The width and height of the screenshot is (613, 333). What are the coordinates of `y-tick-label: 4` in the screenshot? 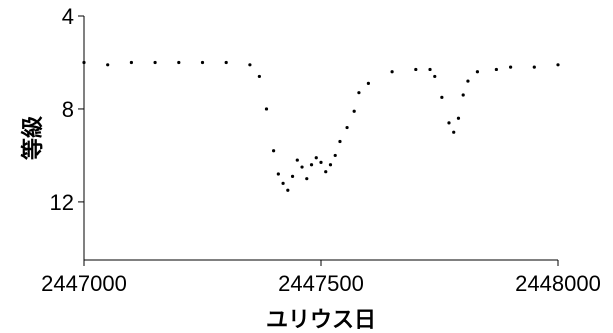 It's located at (68, 16).